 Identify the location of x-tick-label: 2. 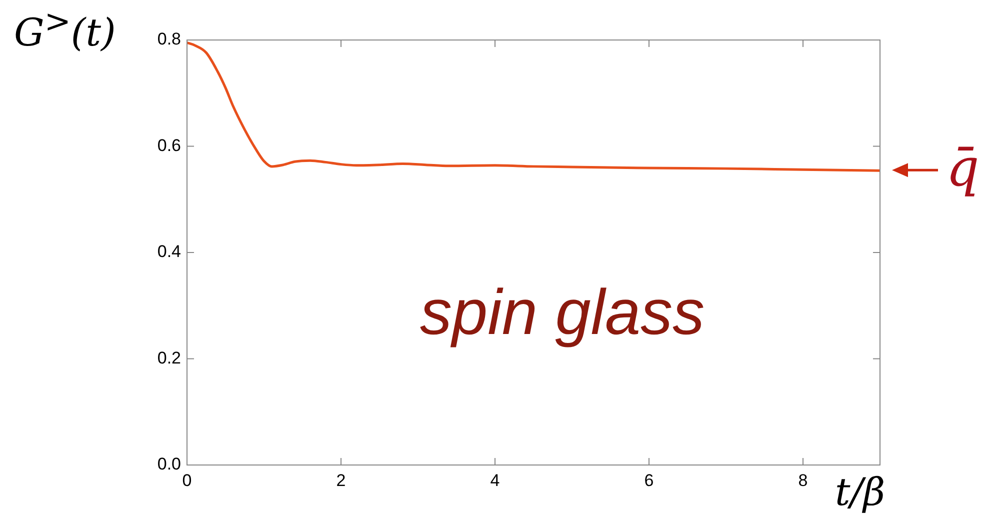
(341, 480).